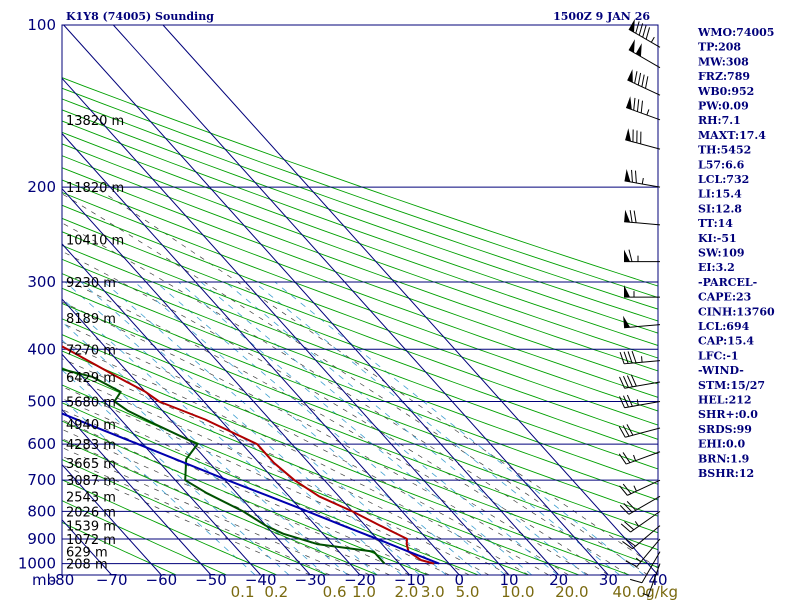 The height and width of the screenshot is (600, 800). What do you see at coordinates (735, 32) in the screenshot?
I see `stat-line: WMO:74005` at bounding box center [735, 32].